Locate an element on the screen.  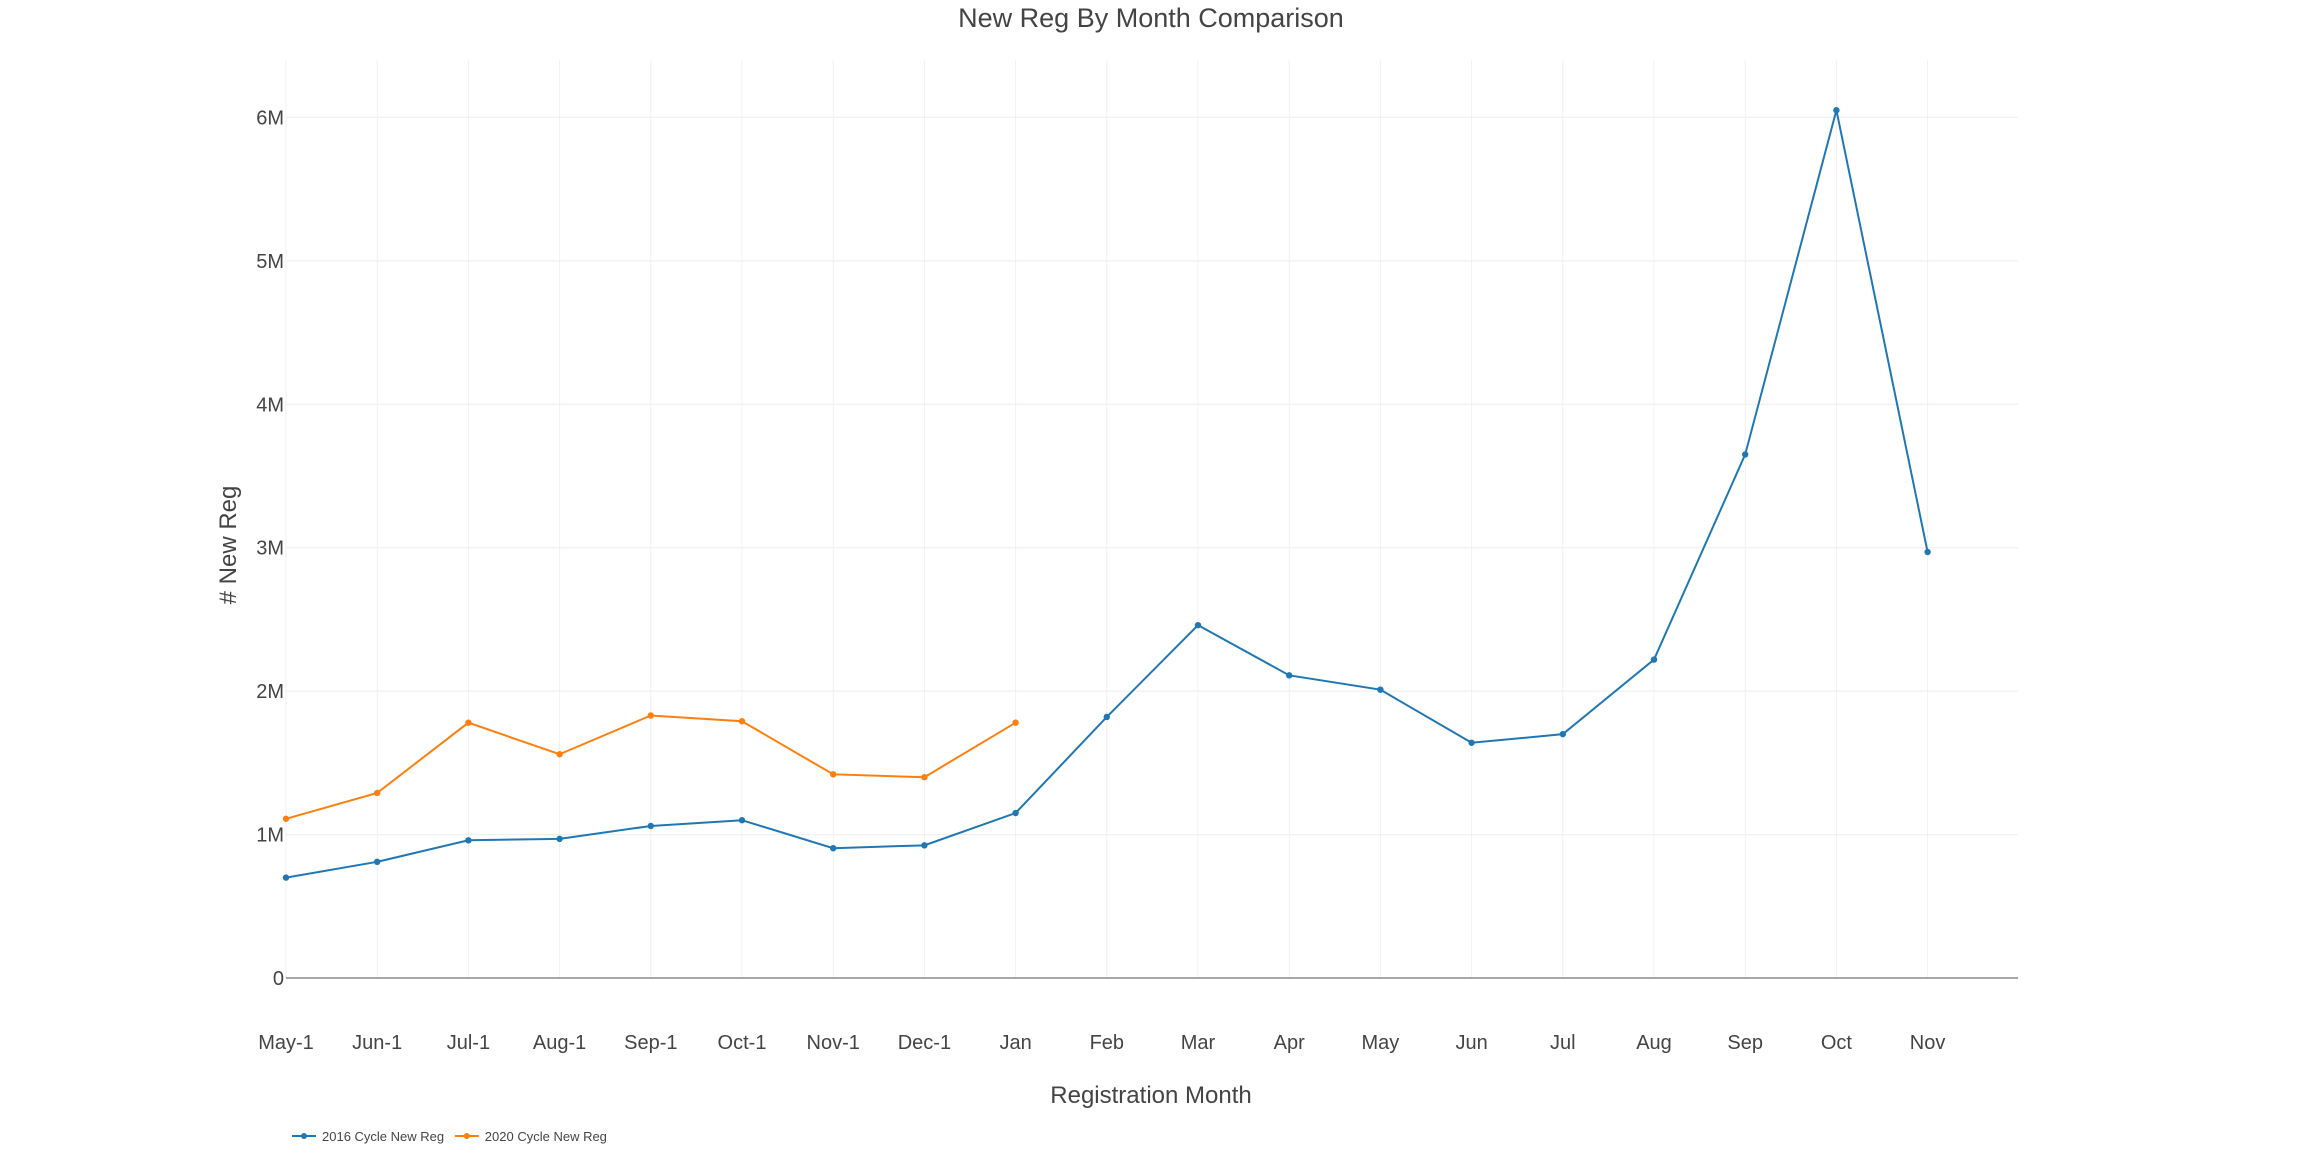
series-orange is located at coordinates (650, 767).